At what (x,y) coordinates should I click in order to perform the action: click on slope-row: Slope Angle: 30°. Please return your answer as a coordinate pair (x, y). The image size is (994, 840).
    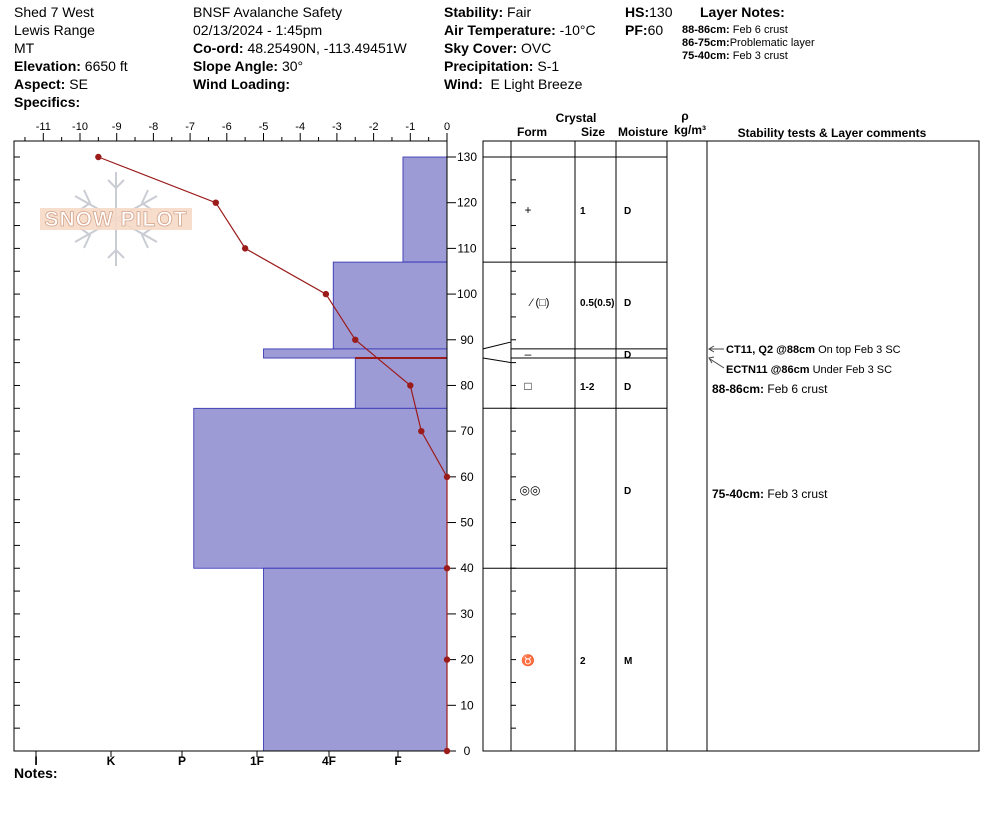
    Looking at the image, I should click on (248, 66).